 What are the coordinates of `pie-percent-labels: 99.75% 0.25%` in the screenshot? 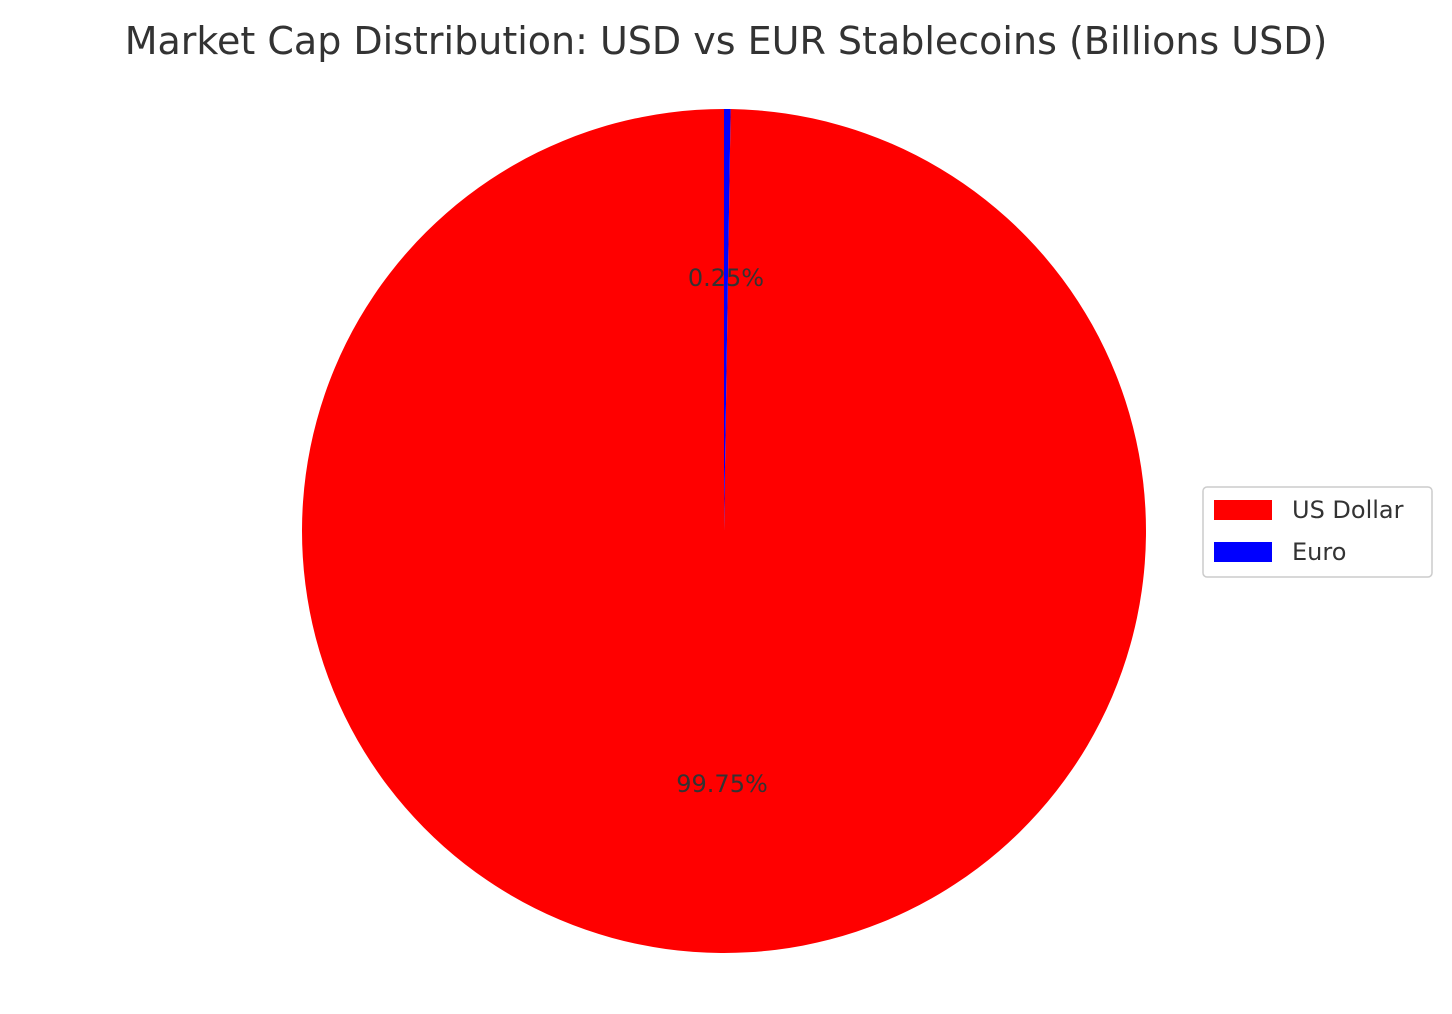 It's located at (722, 531).